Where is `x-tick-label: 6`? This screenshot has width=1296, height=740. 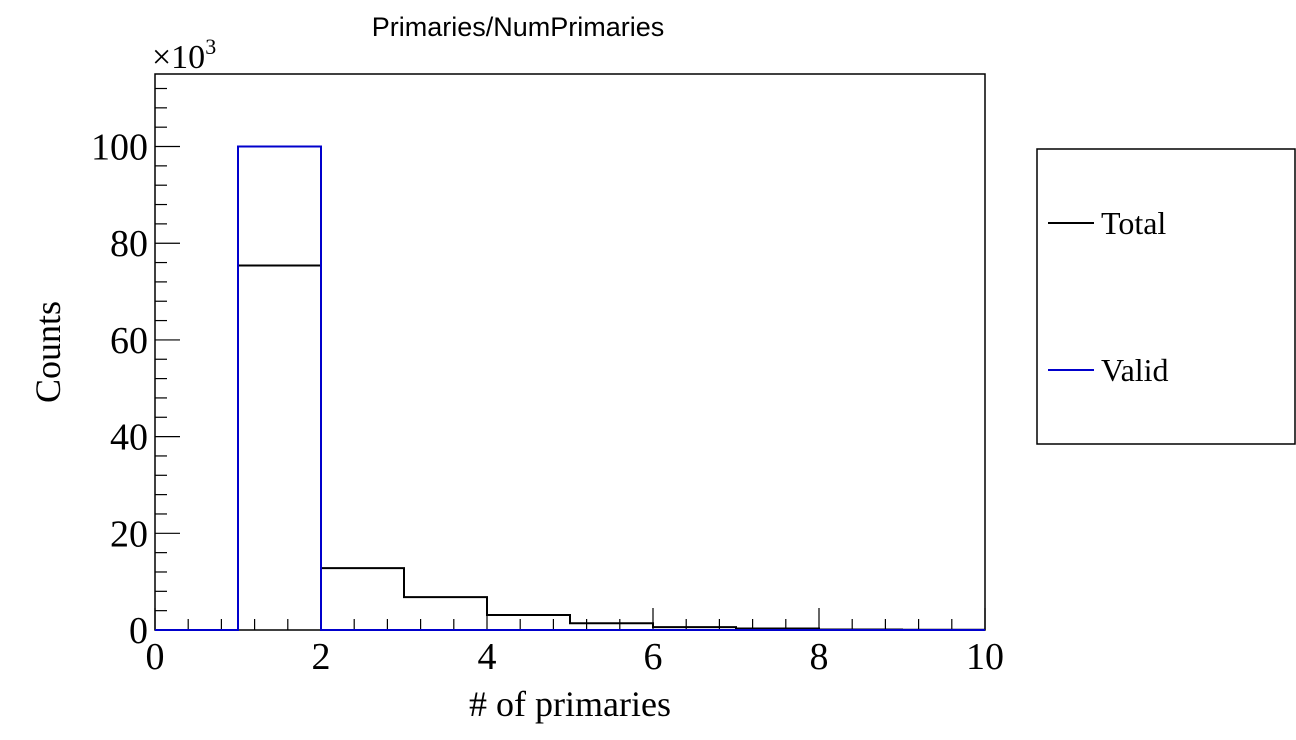 x-tick-label: 6 is located at coordinates (653, 657).